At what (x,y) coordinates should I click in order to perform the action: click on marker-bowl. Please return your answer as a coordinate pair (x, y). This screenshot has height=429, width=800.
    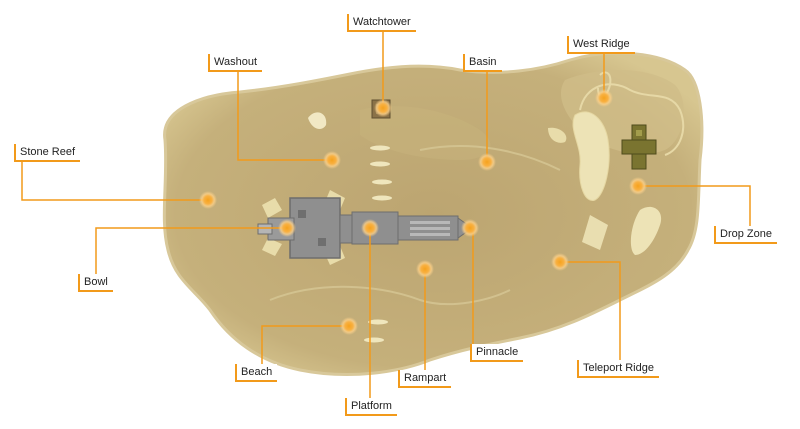
    Looking at the image, I should click on (287, 228).